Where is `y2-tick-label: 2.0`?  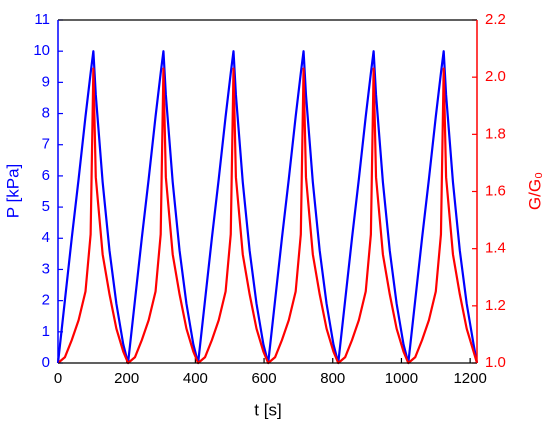
y2-tick-label: 2.0 is located at coordinates (495, 76).